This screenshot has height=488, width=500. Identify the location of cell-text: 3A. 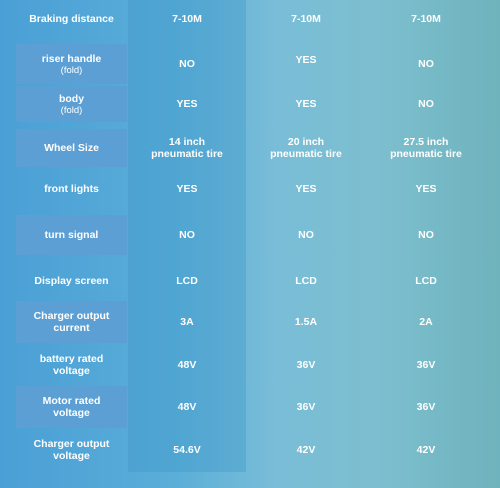
(187, 322).